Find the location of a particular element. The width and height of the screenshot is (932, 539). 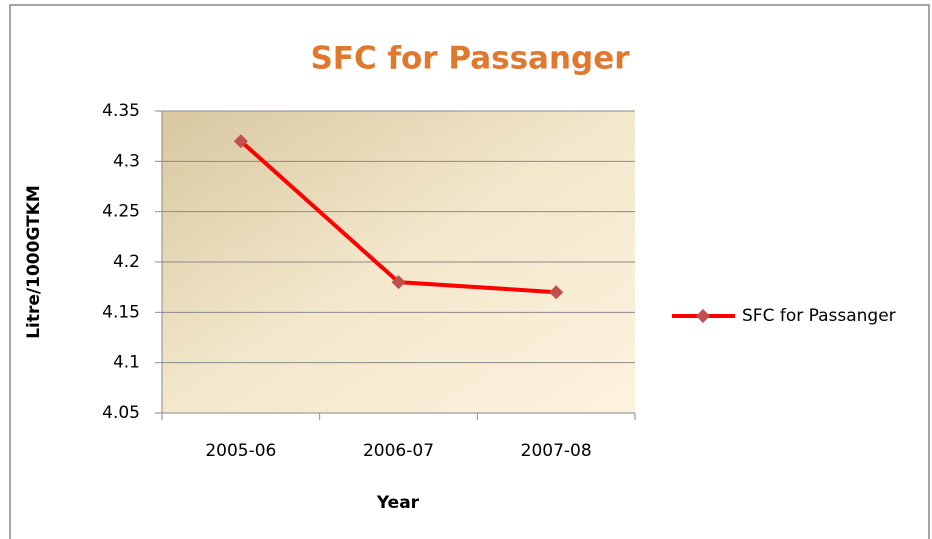

x-tick-label: 2005-06 is located at coordinates (240, 451).